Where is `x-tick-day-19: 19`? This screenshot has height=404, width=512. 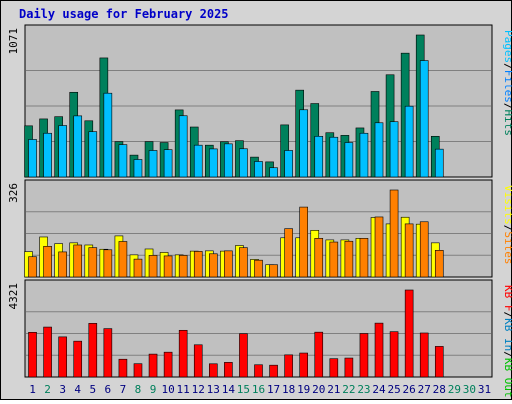
x-tick-day-19: 19 is located at coordinates (303, 389).